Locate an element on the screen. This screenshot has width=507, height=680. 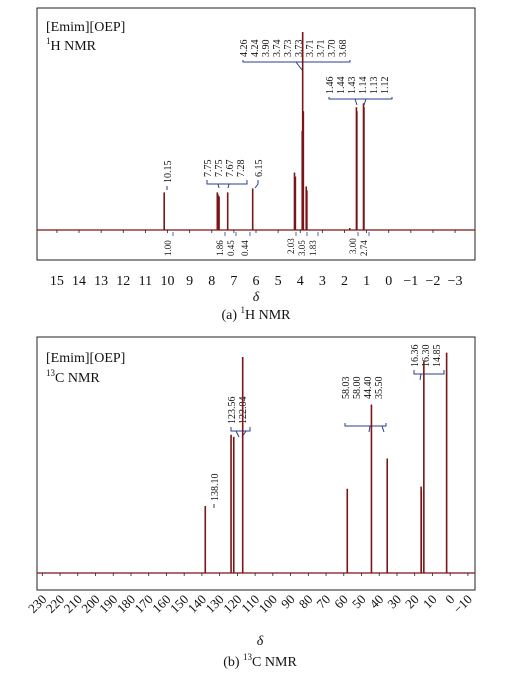
peak-label: 58.00 is located at coordinates (357, 388).